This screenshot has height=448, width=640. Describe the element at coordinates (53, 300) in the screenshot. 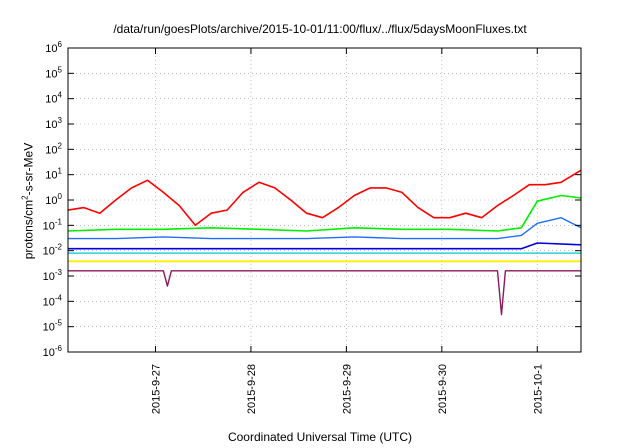

I see `y-tick-label: 10⁻⁴` at that location.